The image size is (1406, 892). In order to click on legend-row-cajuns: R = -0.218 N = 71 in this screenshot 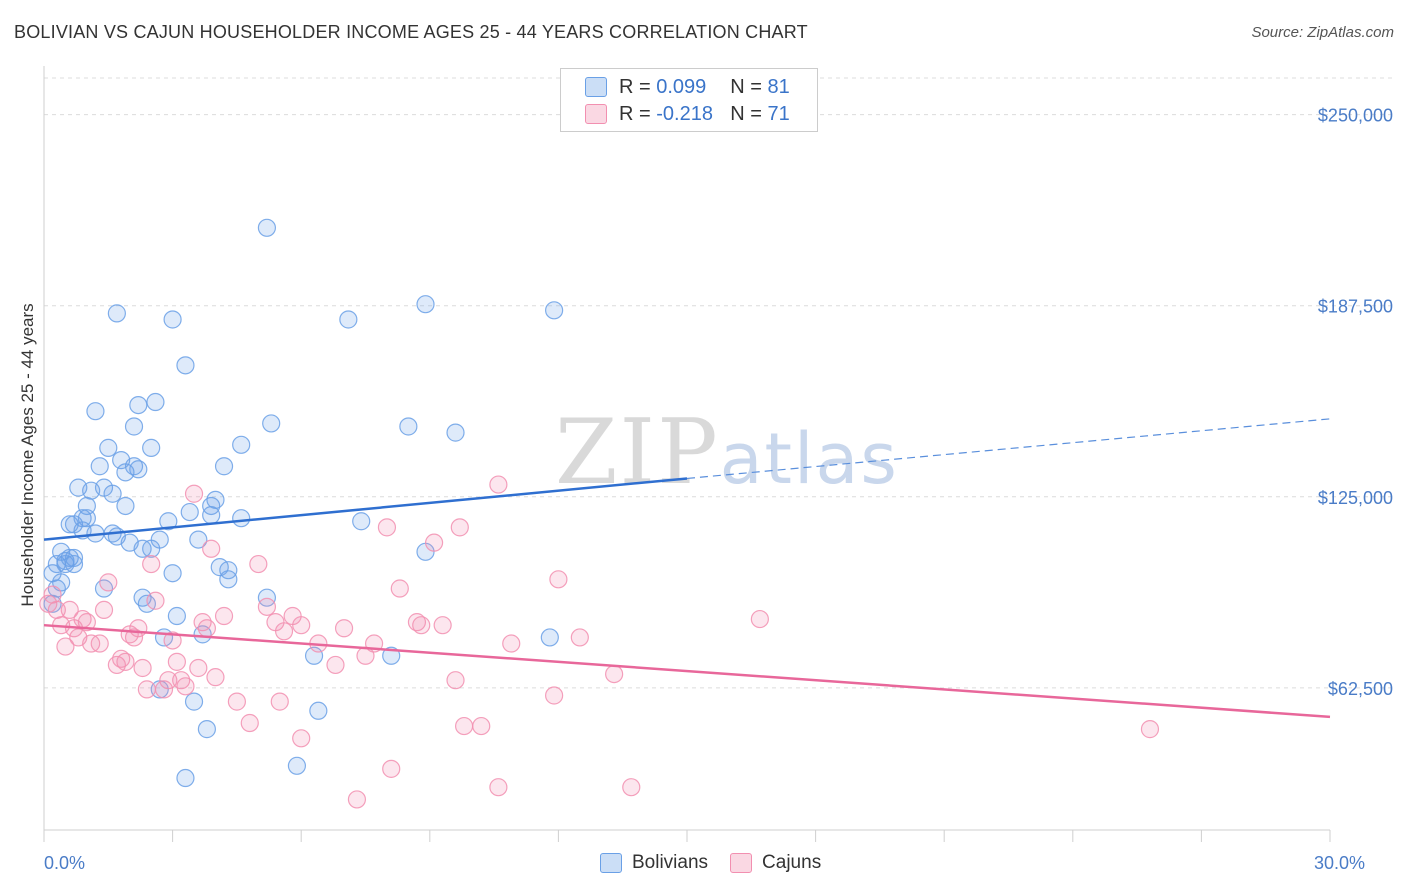, I will do `click(687, 114)`.